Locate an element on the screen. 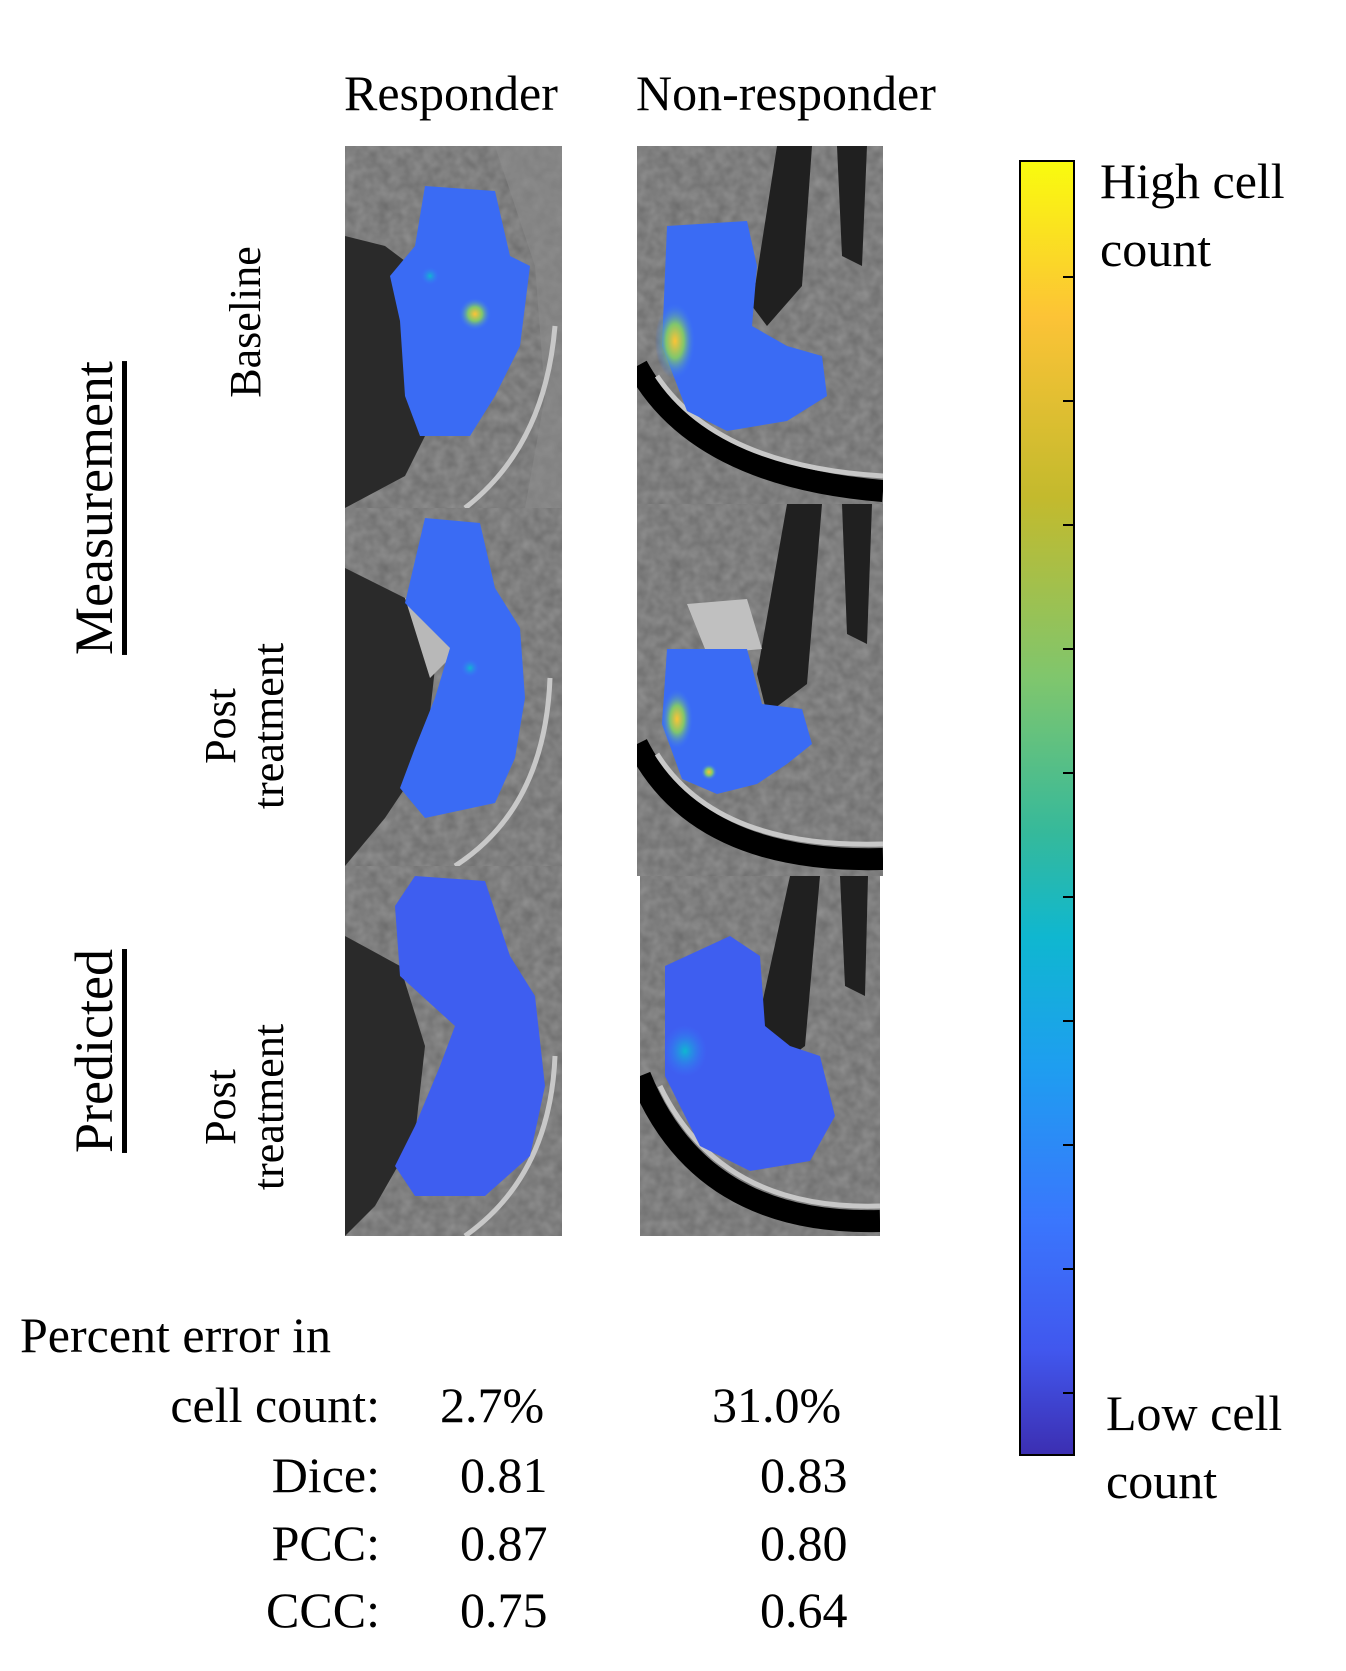 The image size is (1346, 1671). metric-label: Dice: is located at coordinates (325, 1475).